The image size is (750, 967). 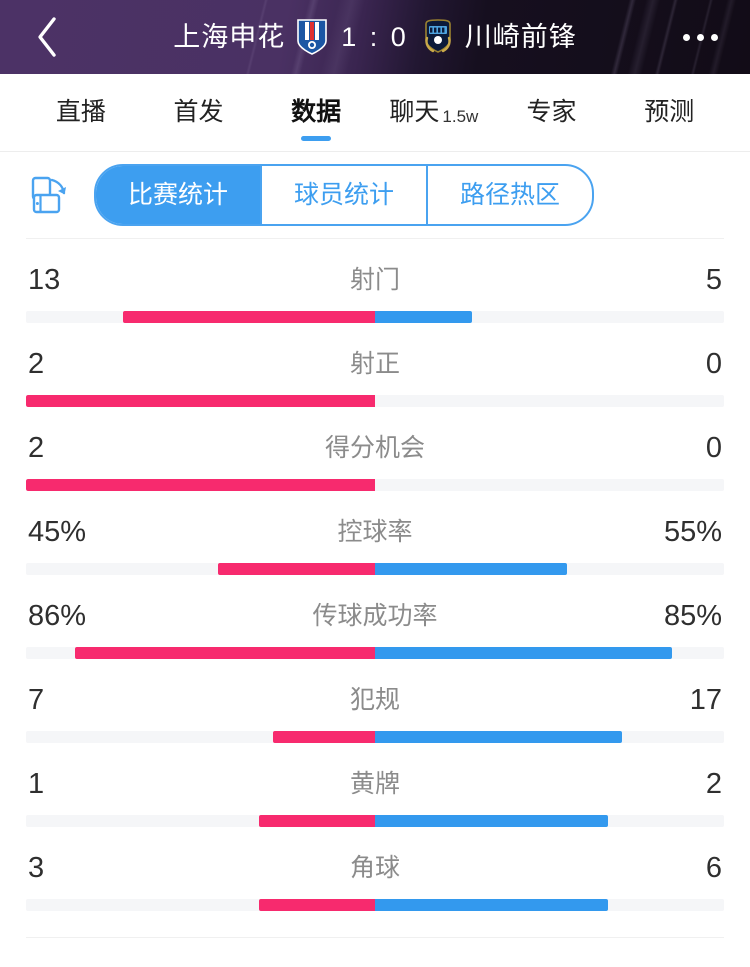 What do you see at coordinates (316, 138) in the screenshot?
I see `tab-active-indicator` at bounding box center [316, 138].